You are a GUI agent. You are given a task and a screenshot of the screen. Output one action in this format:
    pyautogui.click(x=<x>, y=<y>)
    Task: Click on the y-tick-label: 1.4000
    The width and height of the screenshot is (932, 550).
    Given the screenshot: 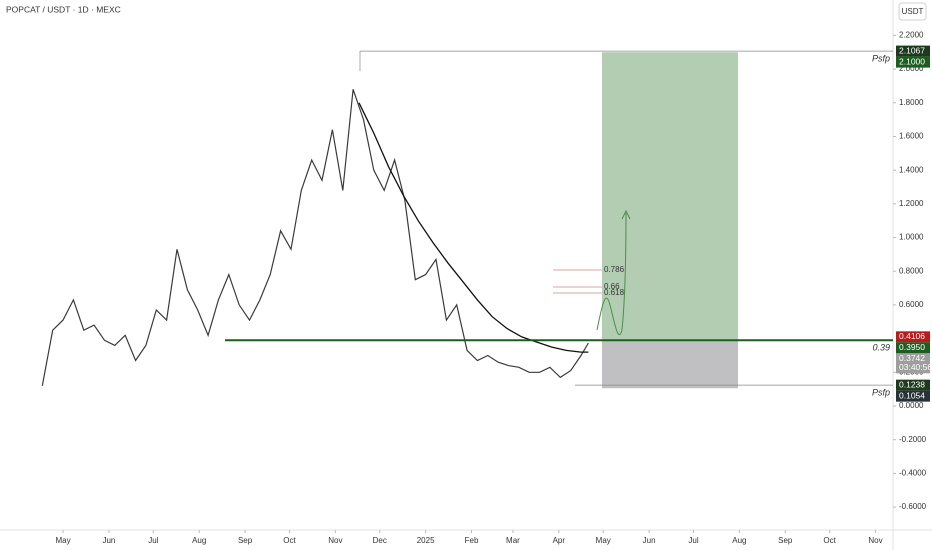 What is the action you would take?
    pyautogui.click(x=911, y=169)
    